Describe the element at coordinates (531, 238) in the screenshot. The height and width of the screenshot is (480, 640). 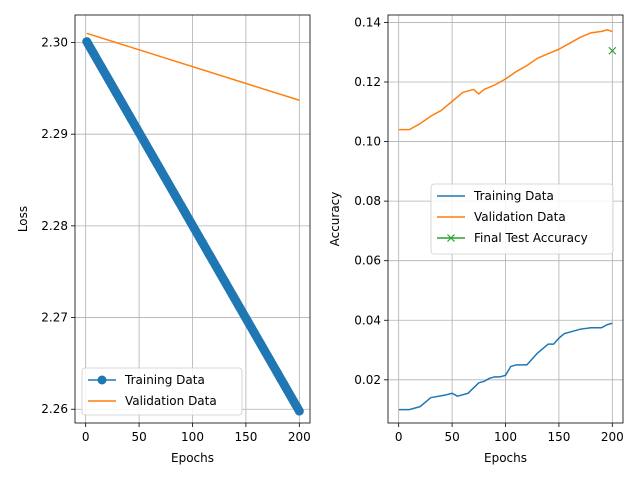
I see `legend-label: Final Test Accuracy` at that location.